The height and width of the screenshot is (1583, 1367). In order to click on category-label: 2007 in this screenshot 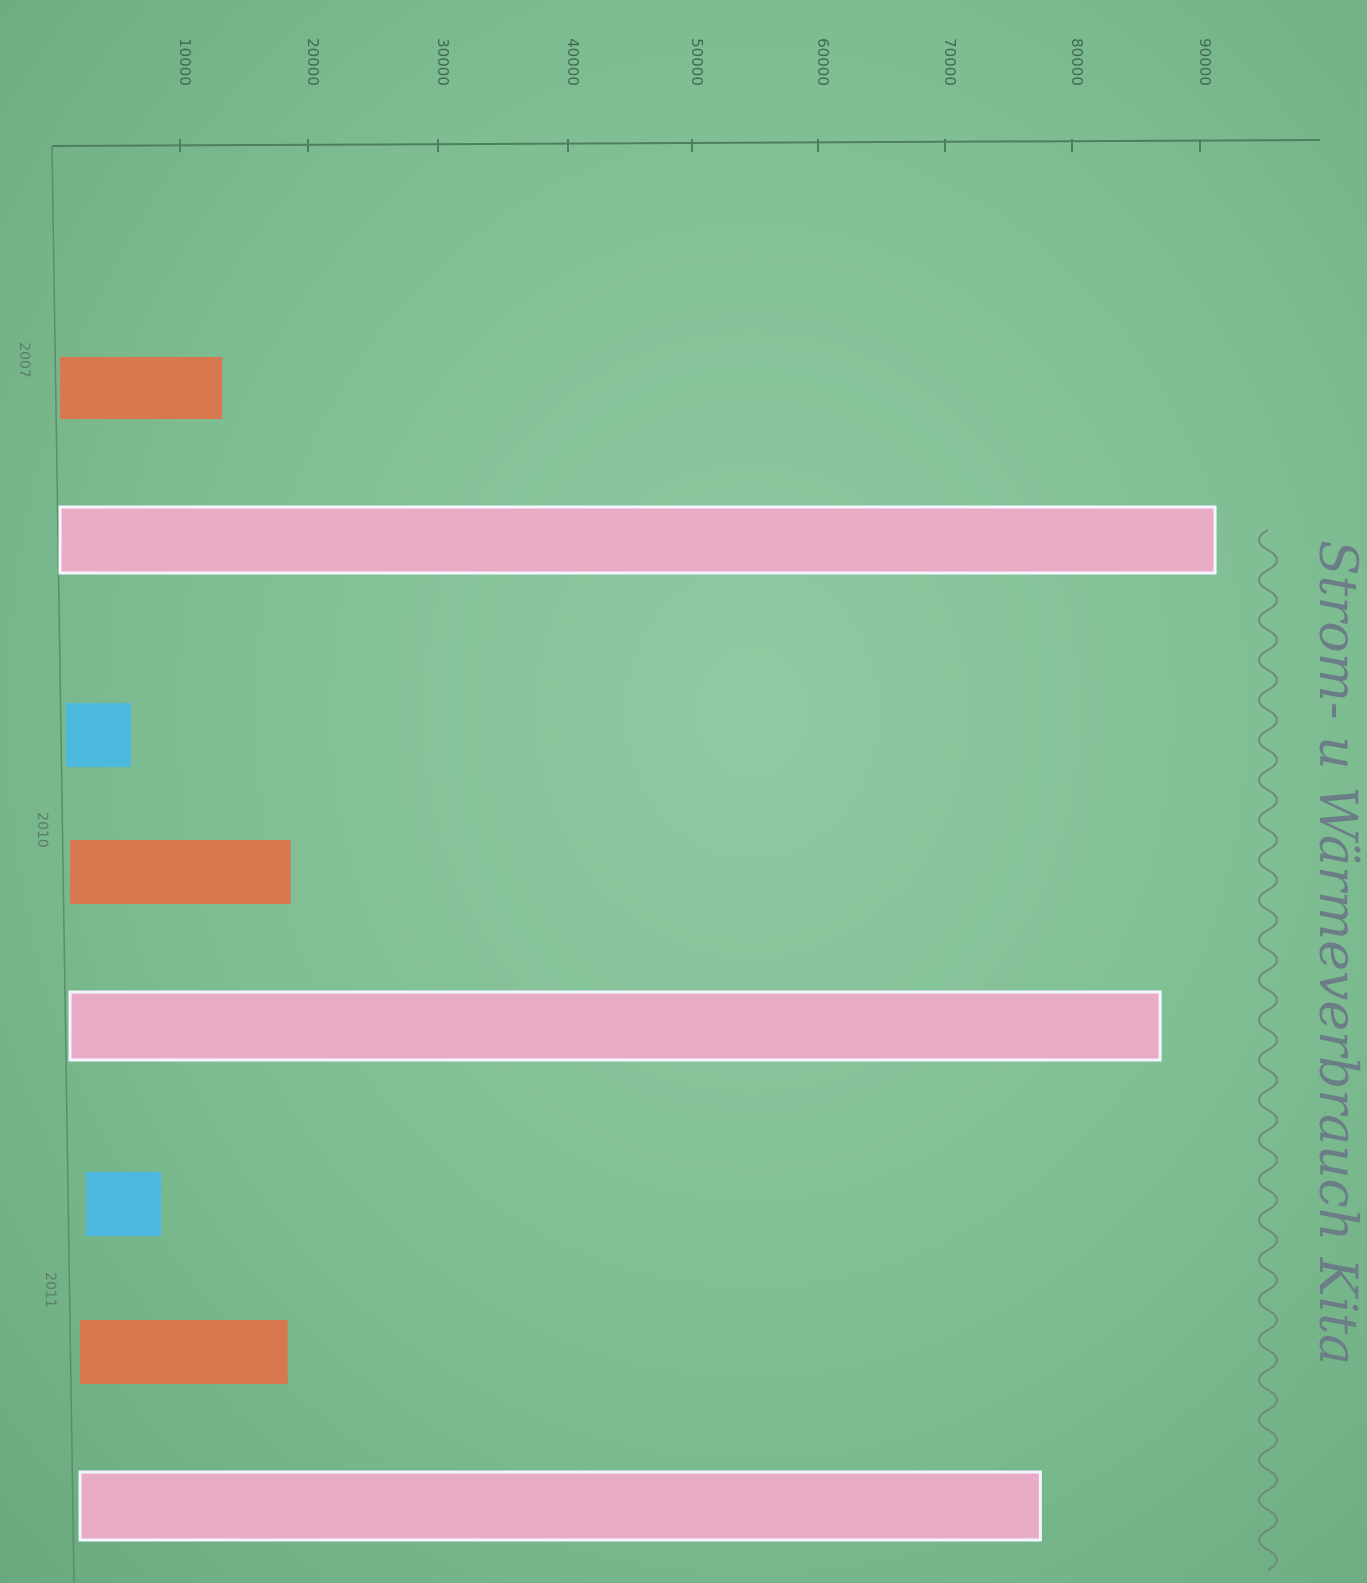, I will do `click(24, 360)`.